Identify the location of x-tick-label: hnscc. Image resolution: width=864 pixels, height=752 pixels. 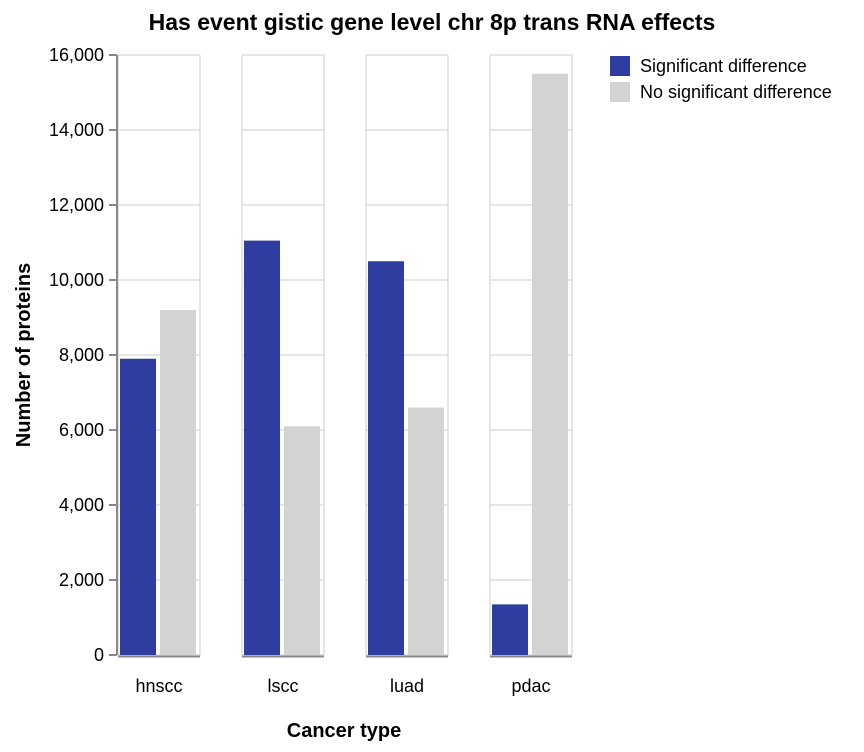
(158, 686).